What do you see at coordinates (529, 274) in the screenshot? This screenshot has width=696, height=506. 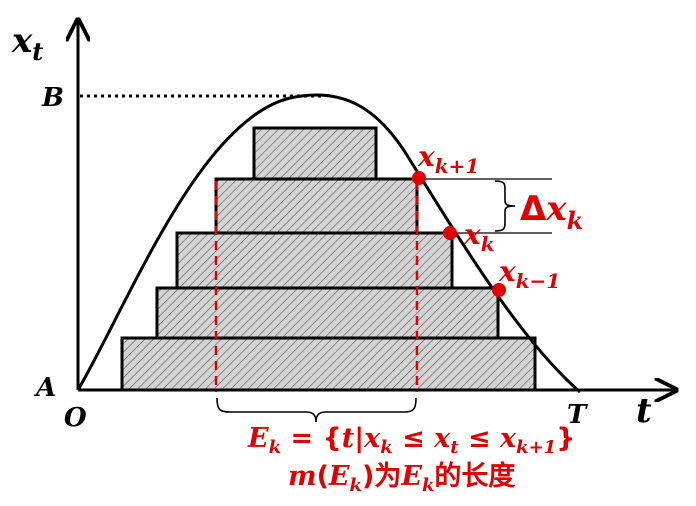 I see `label-xkm1: xk−1` at bounding box center [529, 274].